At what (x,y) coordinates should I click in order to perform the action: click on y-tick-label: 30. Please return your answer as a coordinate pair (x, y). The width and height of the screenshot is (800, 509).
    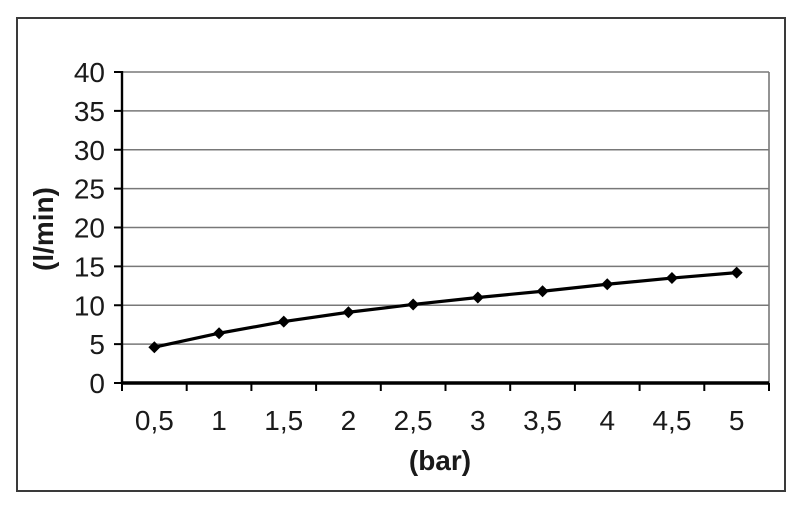
    Looking at the image, I should click on (89, 150).